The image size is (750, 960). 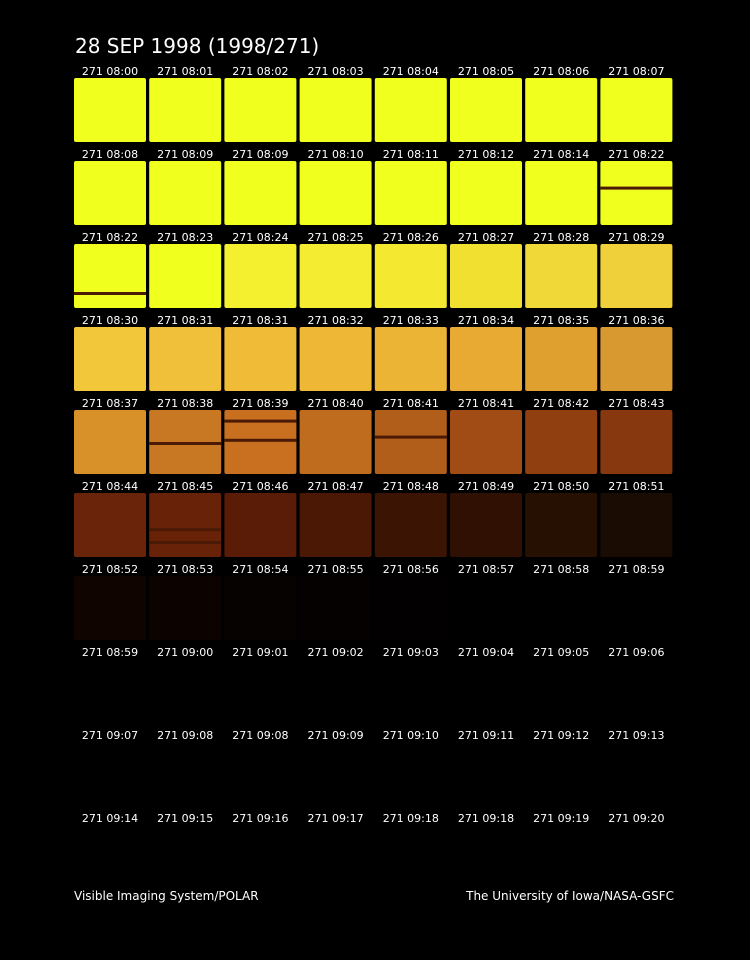 What do you see at coordinates (411, 818) in the screenshot?
I see `frame-label: 271 09:18` at bounding box center [411, 818].